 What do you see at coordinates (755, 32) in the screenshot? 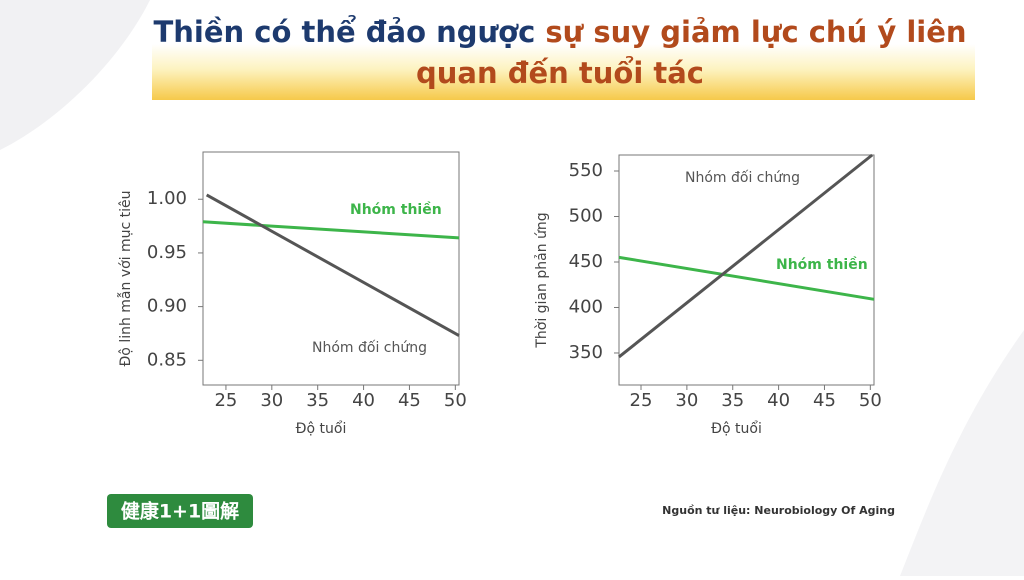
I see `title-rest: sự suy giảm lực chú ý liên` at bounding box center [755, 32].